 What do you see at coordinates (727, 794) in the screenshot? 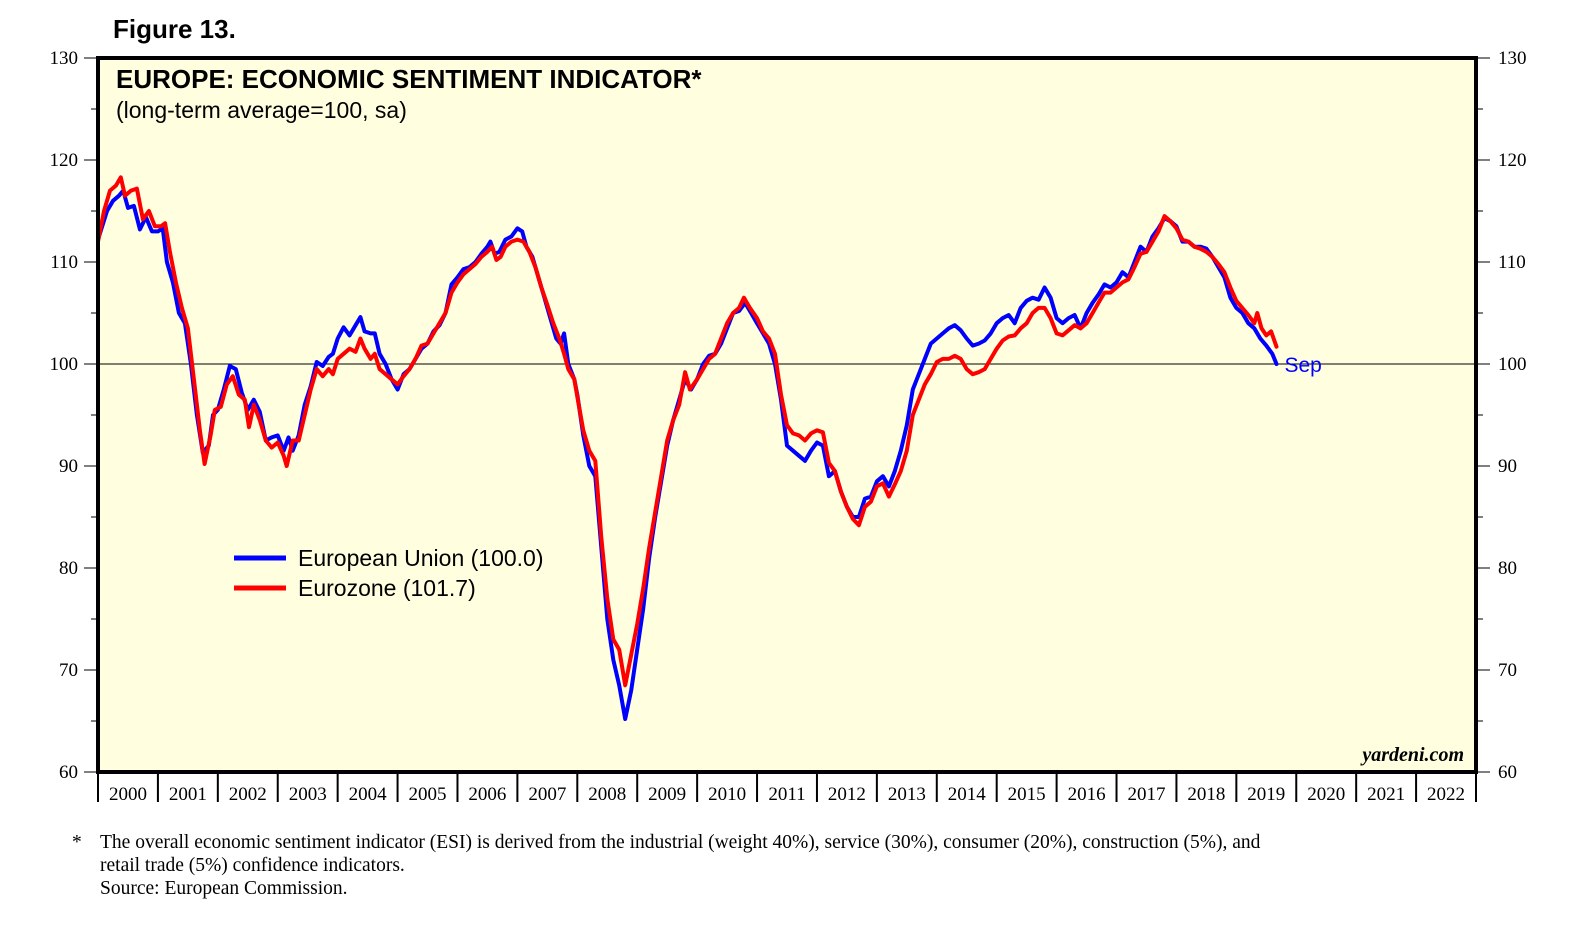
I see `x-tick-label: 2010` at bounding box center [727, 794].